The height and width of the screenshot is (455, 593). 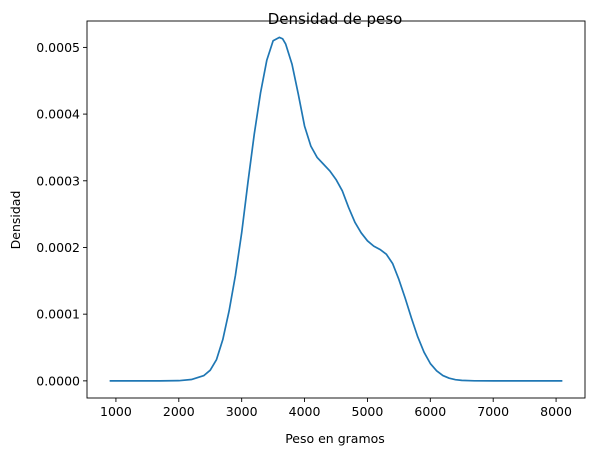 What do you see at coordinates (556, 411) in the screenshot?
I see `x-tick-label: 8000` at bounding box center [556, 411].